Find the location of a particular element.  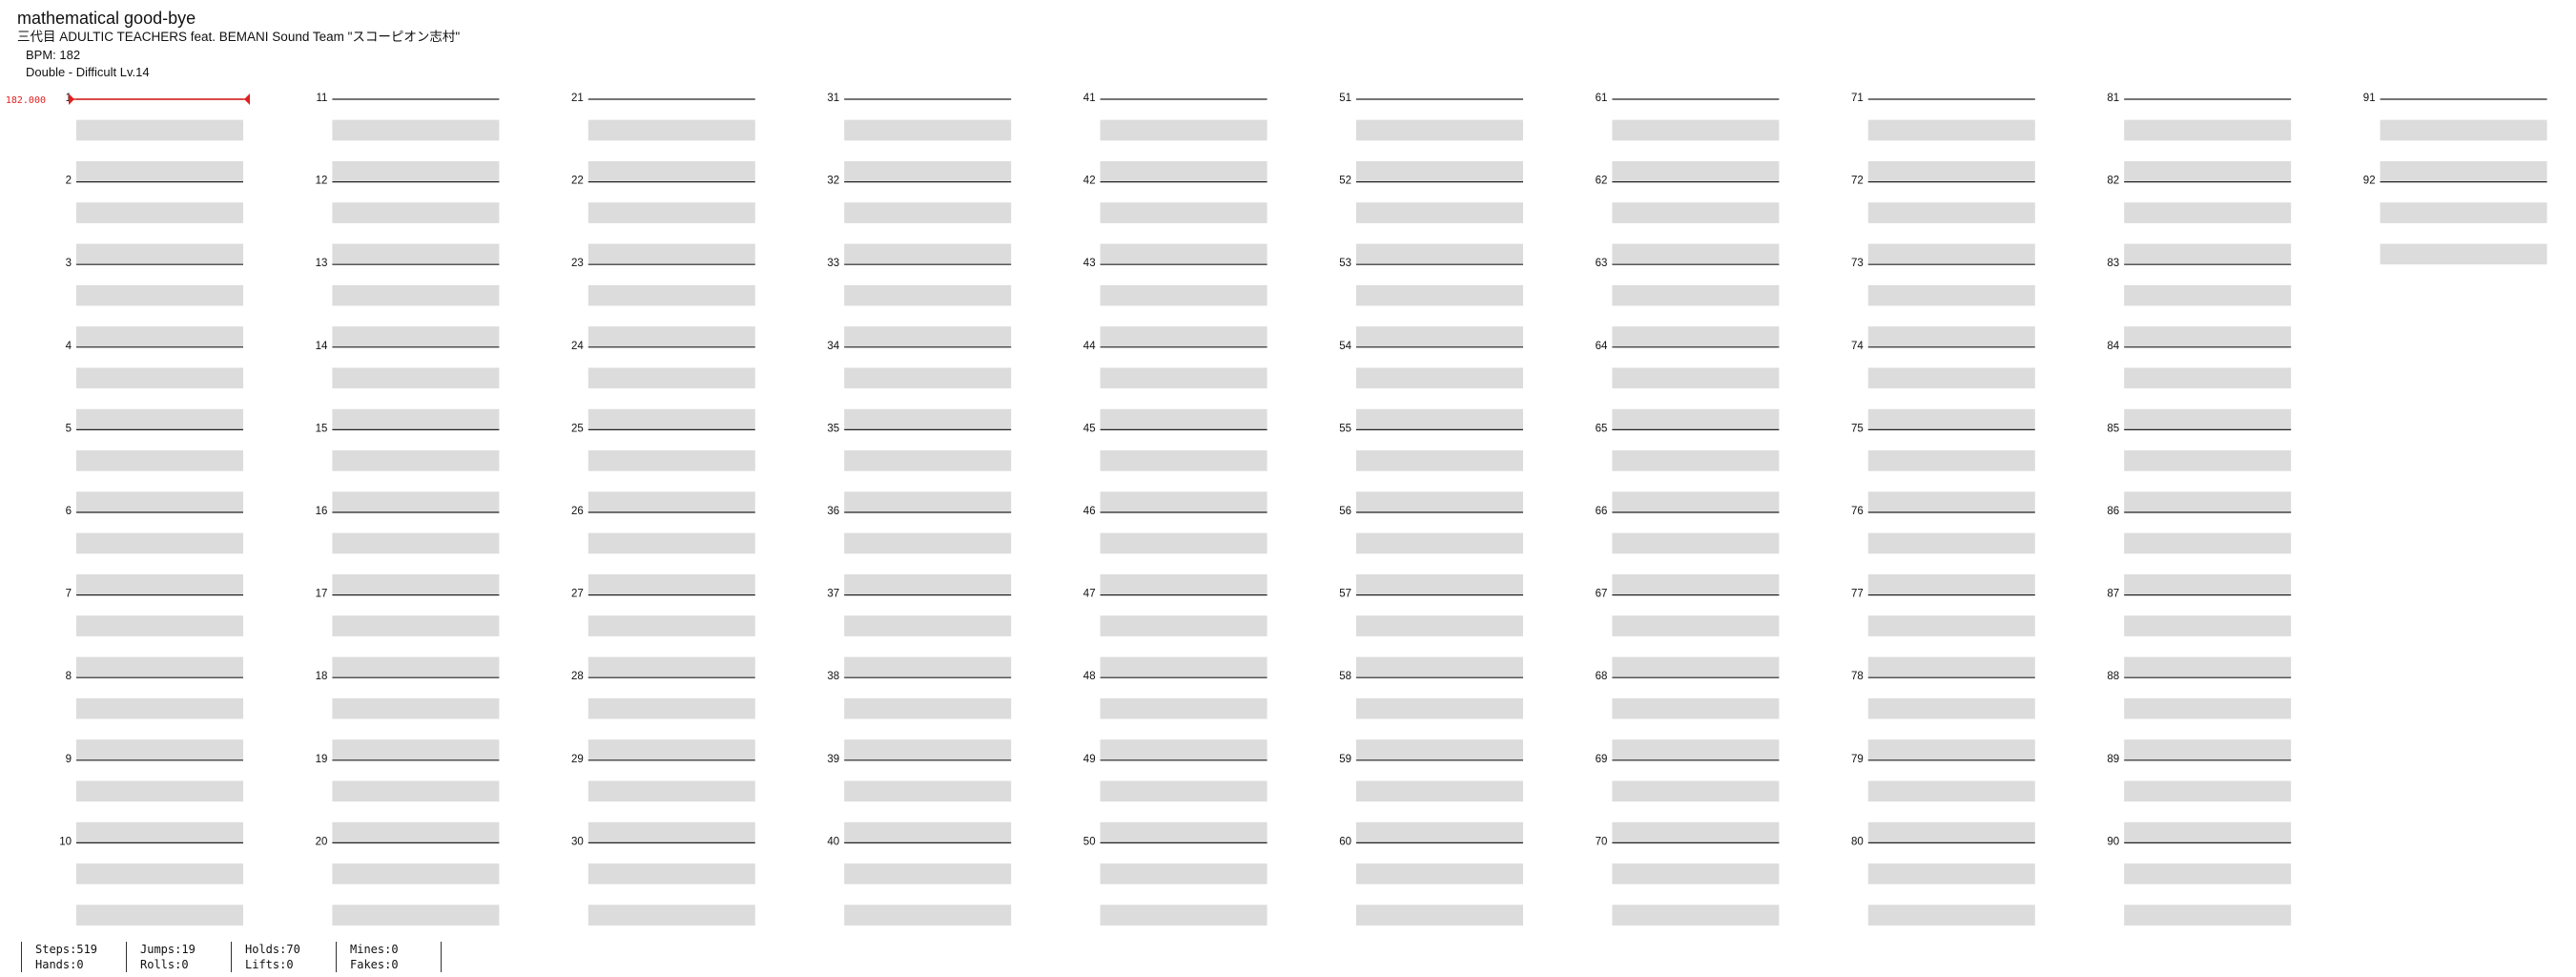

stat-group: Mines:0 Fakes:0 is located at coordinates (367, 957).